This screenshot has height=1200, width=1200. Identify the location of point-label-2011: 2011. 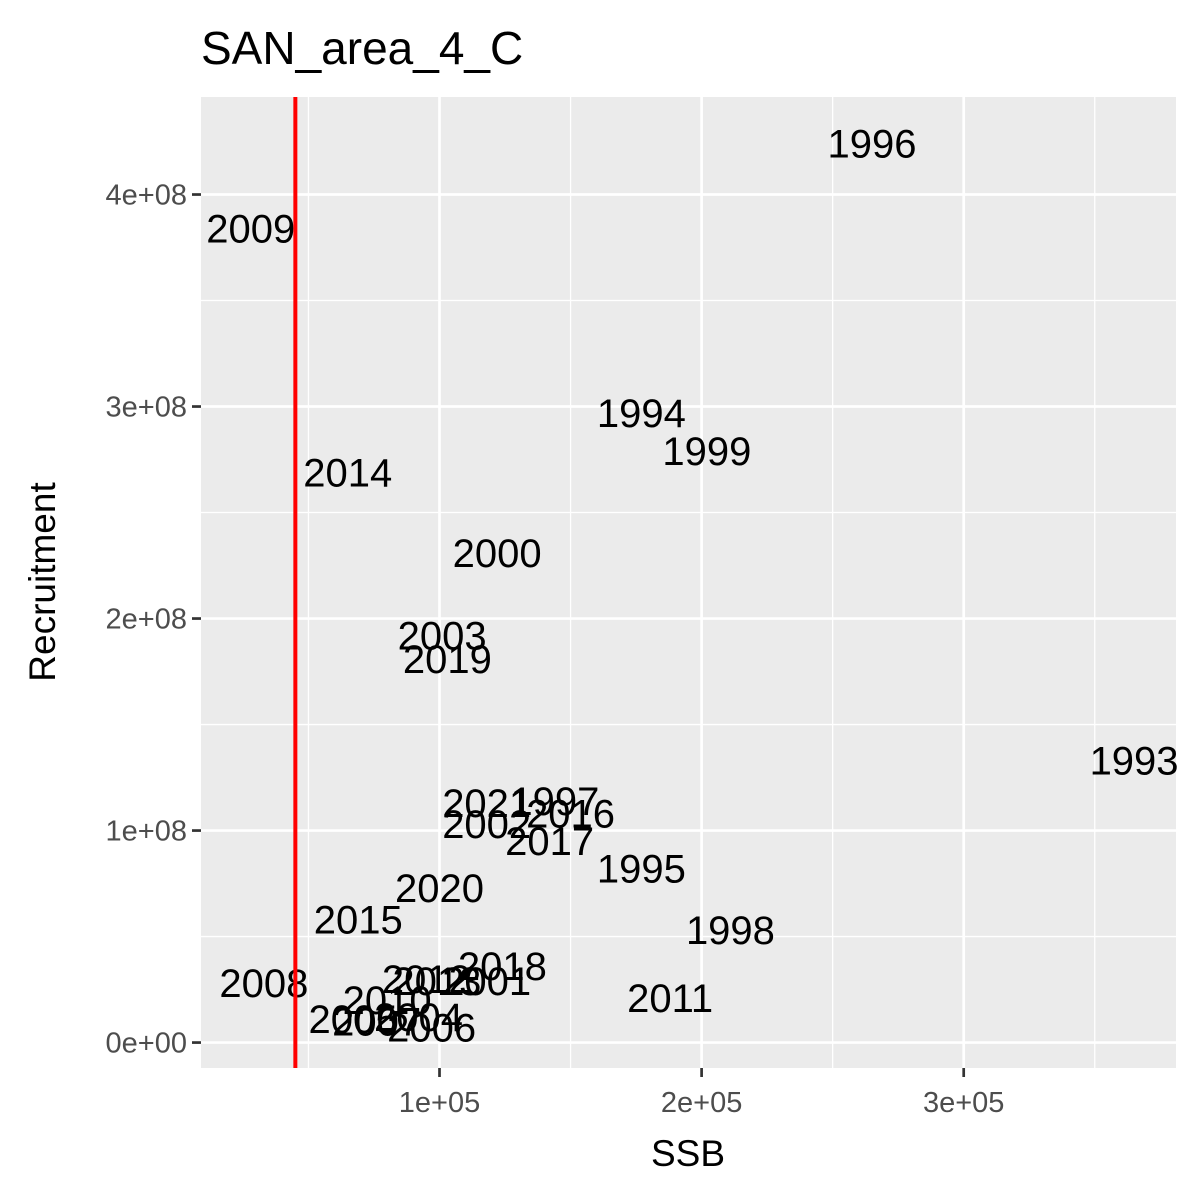
(670, 999).